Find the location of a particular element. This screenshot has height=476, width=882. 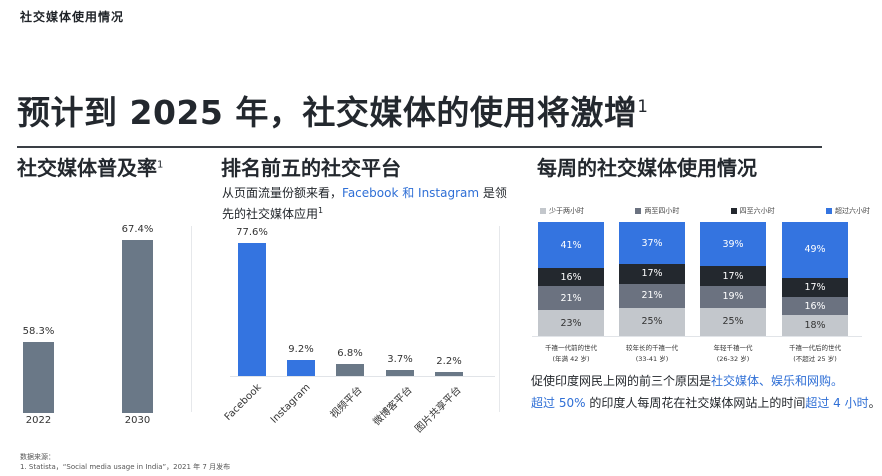

axis-label-line1: 千禧一代前的世代 is located at coordinates (571, 348).